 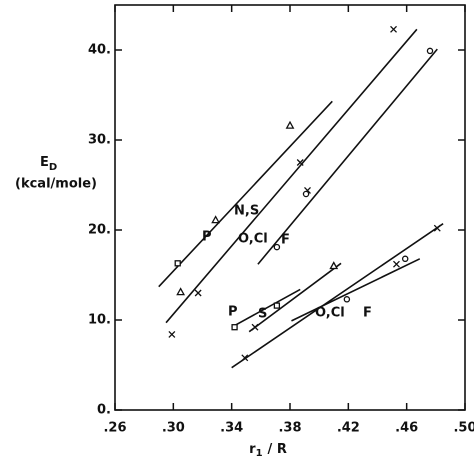 What do you see at coordinates (99, 230) in the screenshot?
I see `y-tick-label: 20.` at bounding box center [99, 230].